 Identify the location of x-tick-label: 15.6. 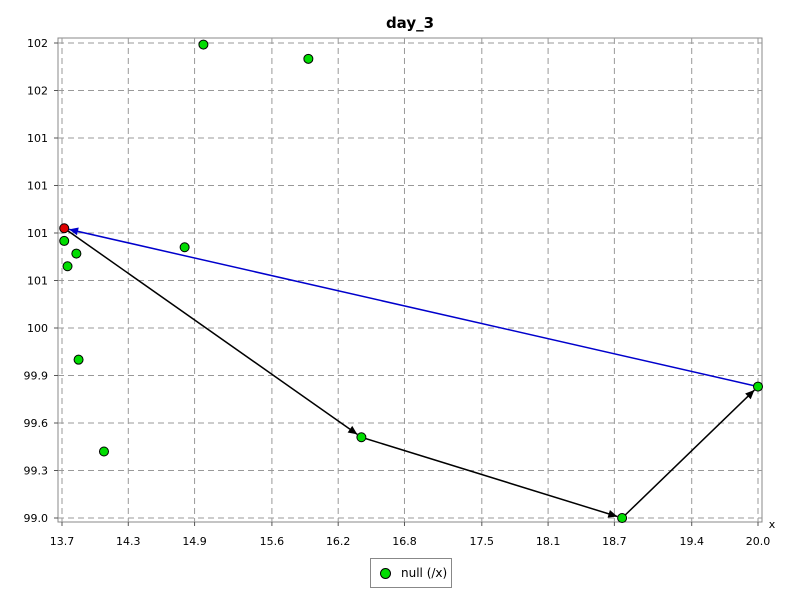
(272, 541).